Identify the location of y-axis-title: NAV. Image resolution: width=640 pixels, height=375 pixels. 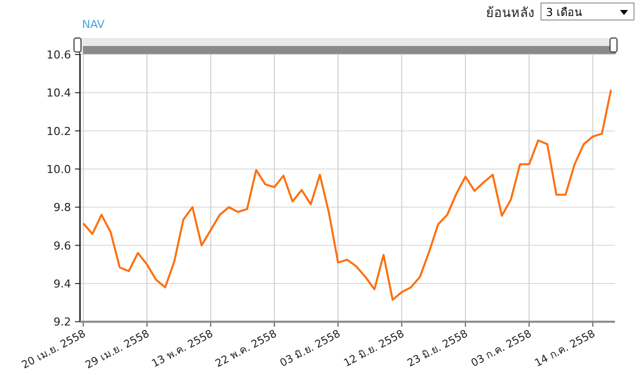
(94, 24).